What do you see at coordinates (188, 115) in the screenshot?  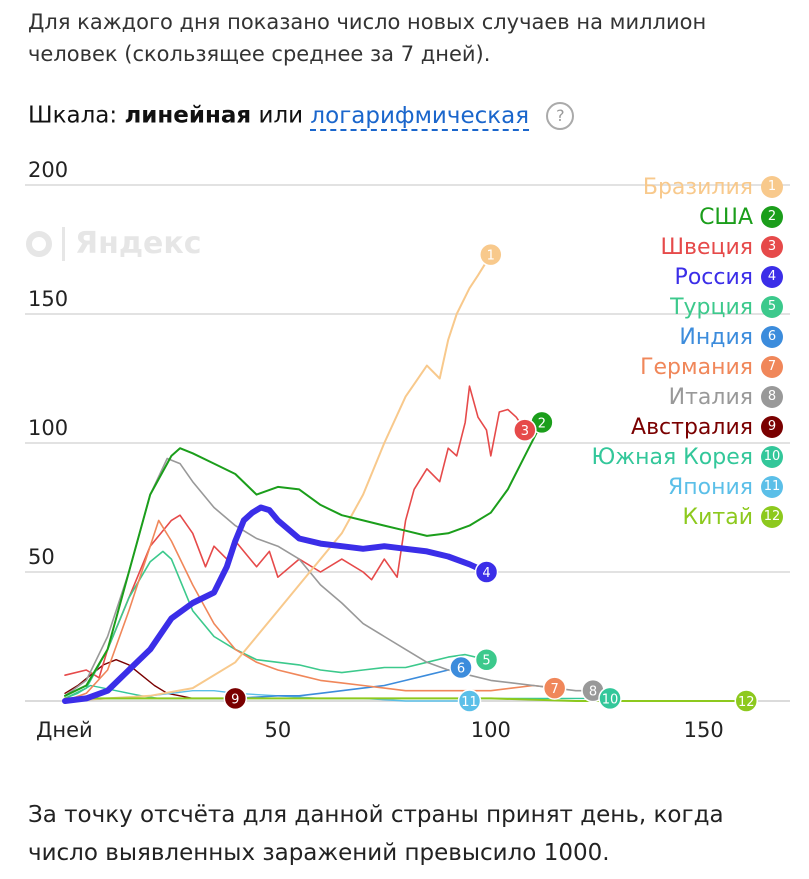 I see `scale-linear-option: линейная` at bounding box center [188, 115].